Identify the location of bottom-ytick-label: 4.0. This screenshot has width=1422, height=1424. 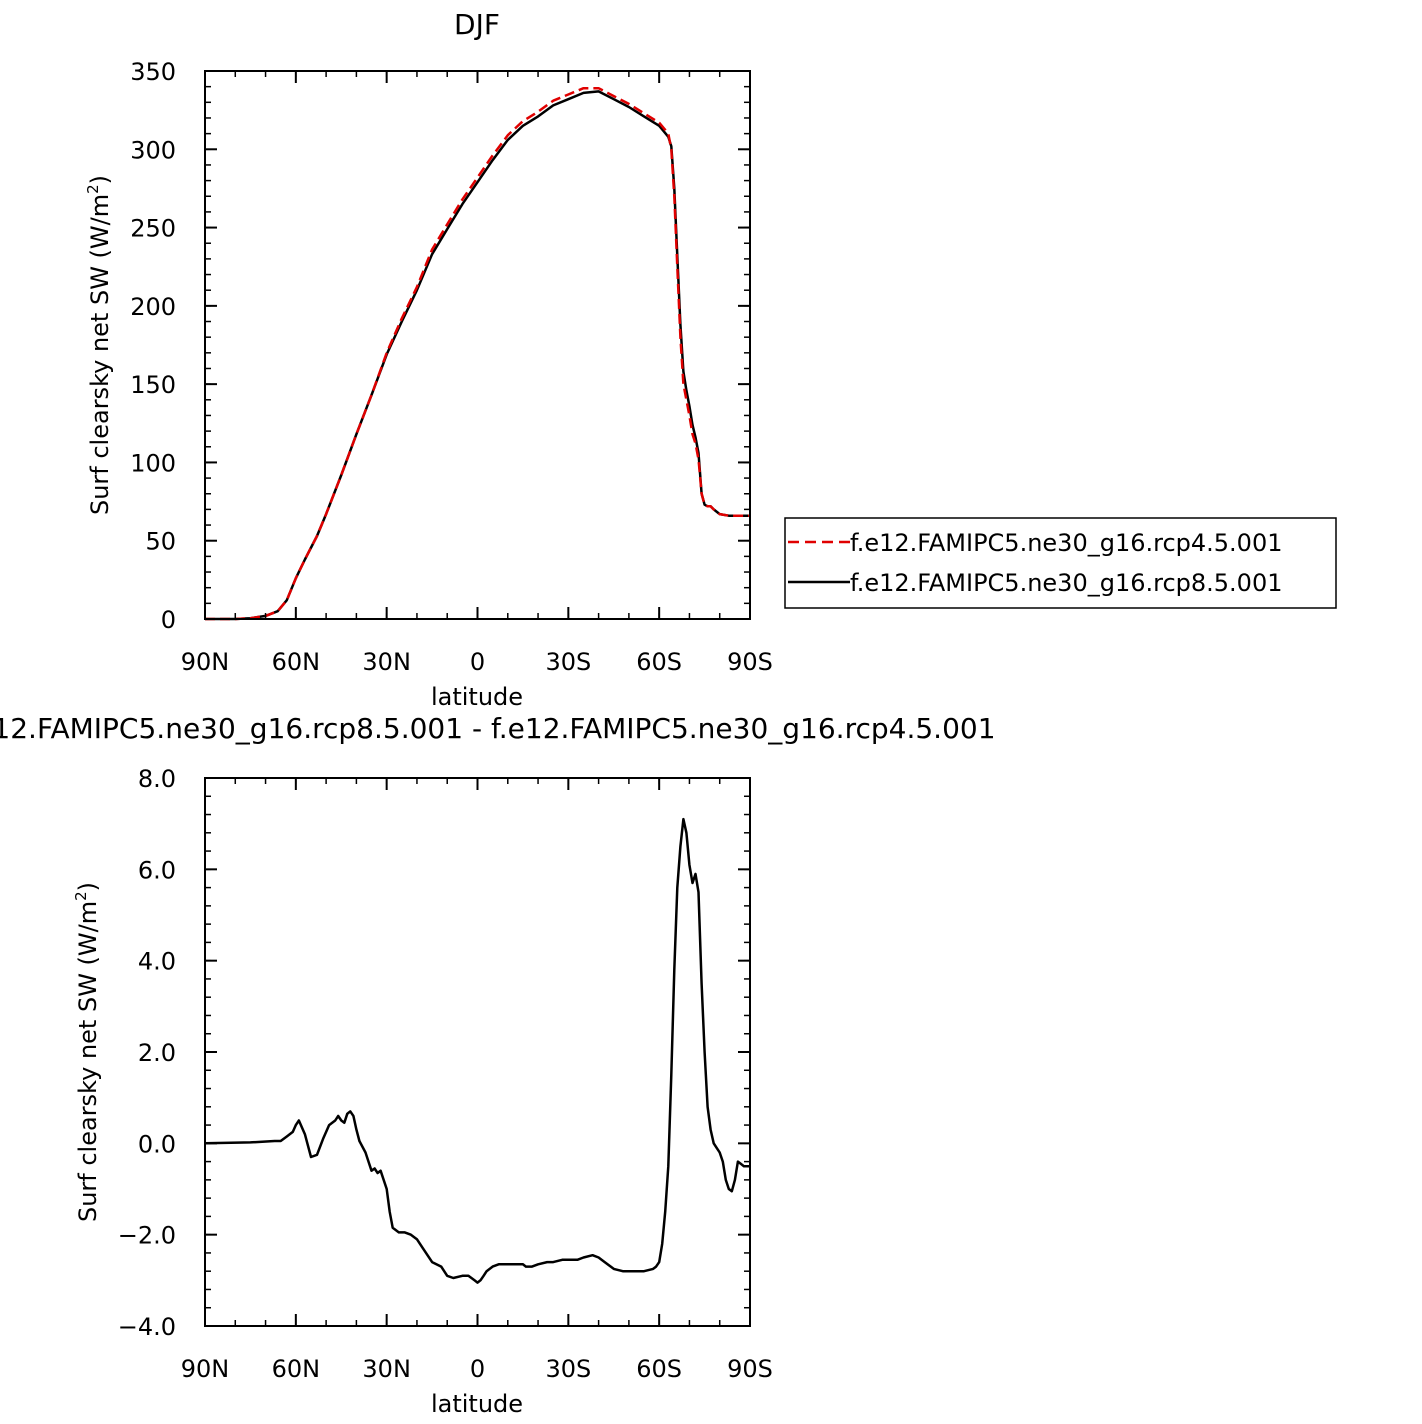
(157, 962).